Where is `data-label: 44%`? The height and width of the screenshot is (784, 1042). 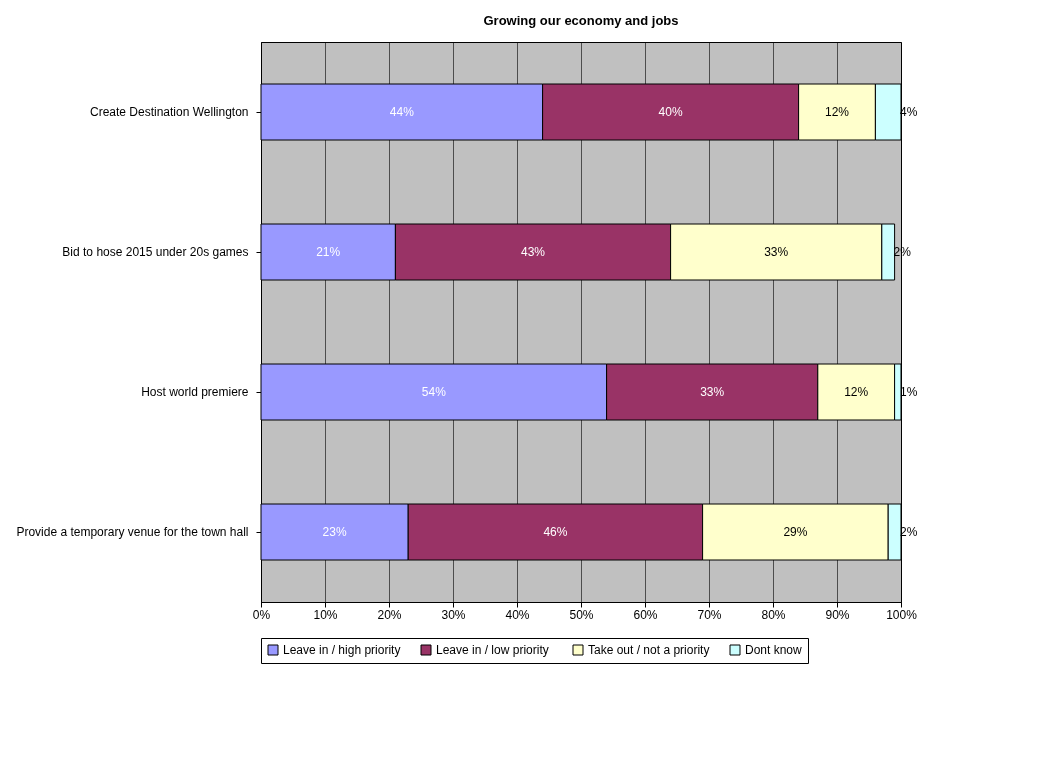
data-label: 44% is located at coordinates (402, 112).